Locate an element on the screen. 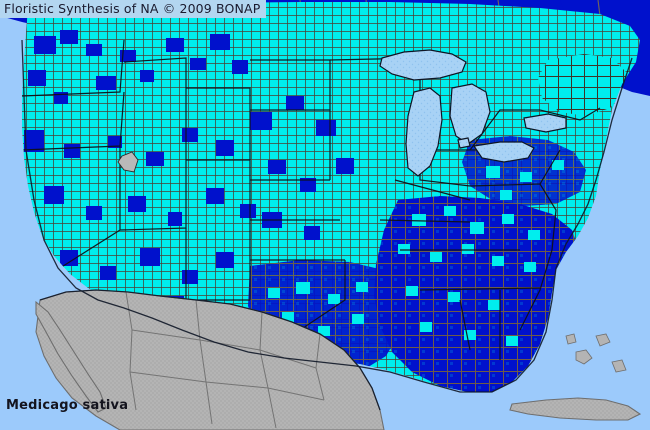 This screenshot has width=650, height=430. great-salt-lake is located at coordinates (128, 162).